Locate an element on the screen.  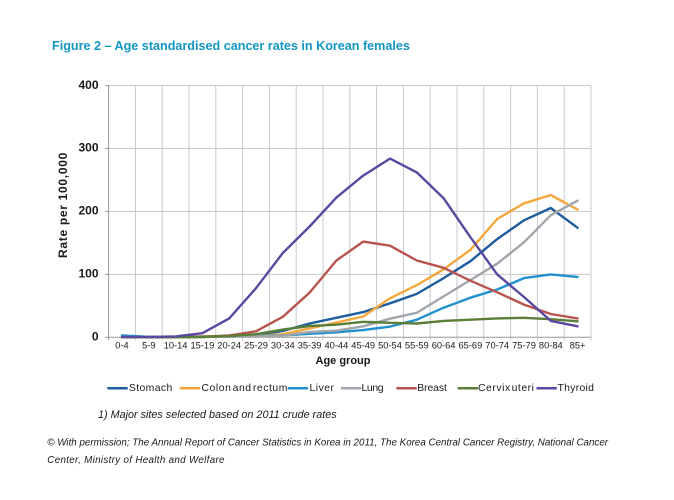
svg-text: 20-24 is located at coordinates (229, 346).